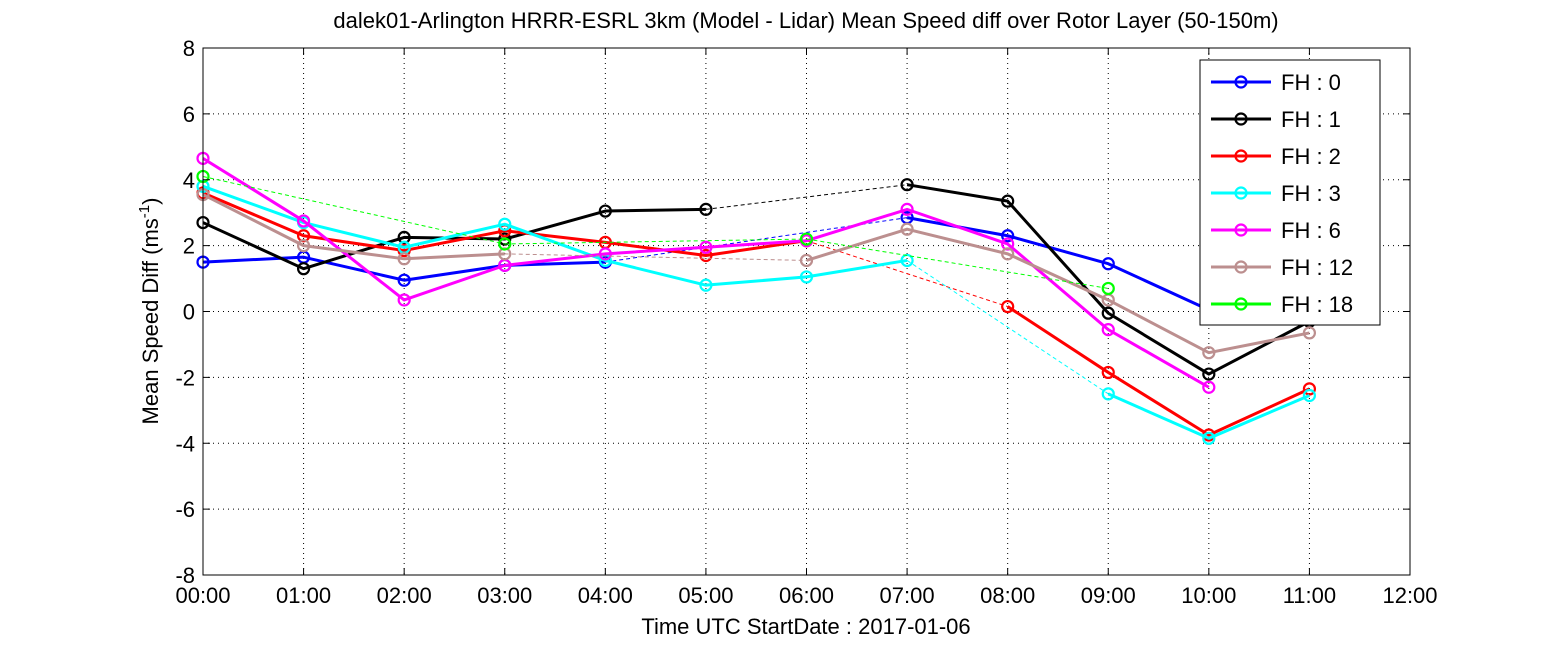  What do you see at coordinates (1311, 156) in the screenshot?
I see `legend-label: FH : 2` at bounding box center [1311, 156].